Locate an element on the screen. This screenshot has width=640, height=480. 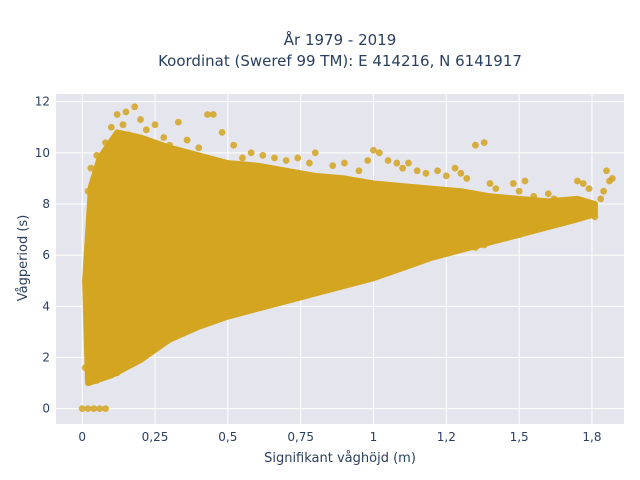
y-tick-label: 10 is located at coordinates (42, 153).